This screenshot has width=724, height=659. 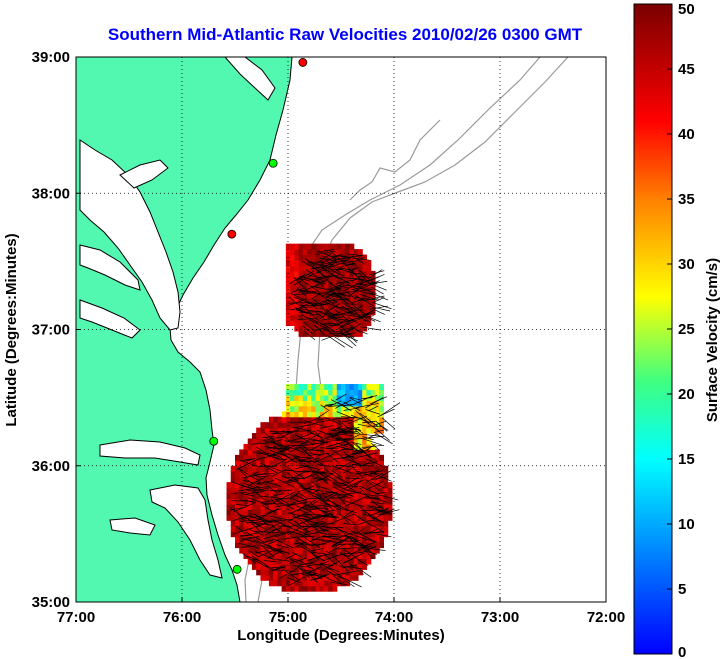 What do you see at coordinates (686, 134) in the screenshot?
I see `colorbar-tick-label: 40` at bounding box center [686, 134].